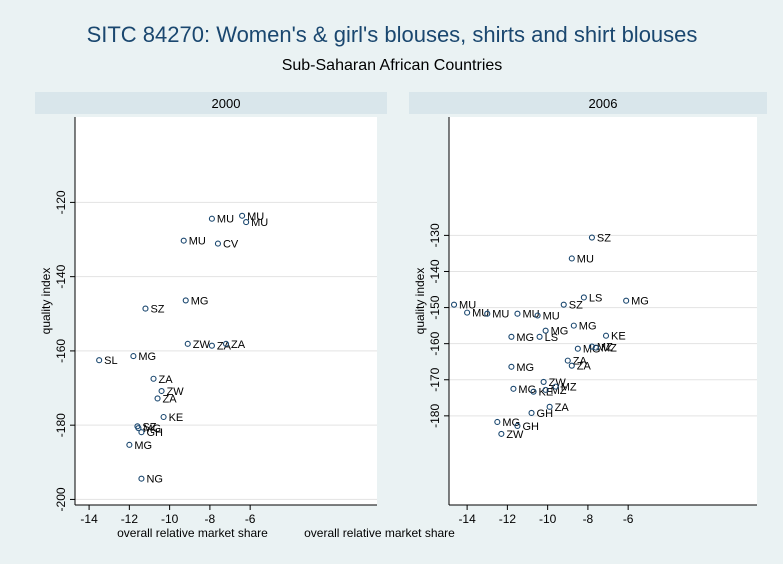 Image resolution: width=783 pixels, height=564 pixels. Describe the element at coordinates (392, 65) in the screenshot. I see `chart-subtitle: Sub-Saharan African Countries` at that location.